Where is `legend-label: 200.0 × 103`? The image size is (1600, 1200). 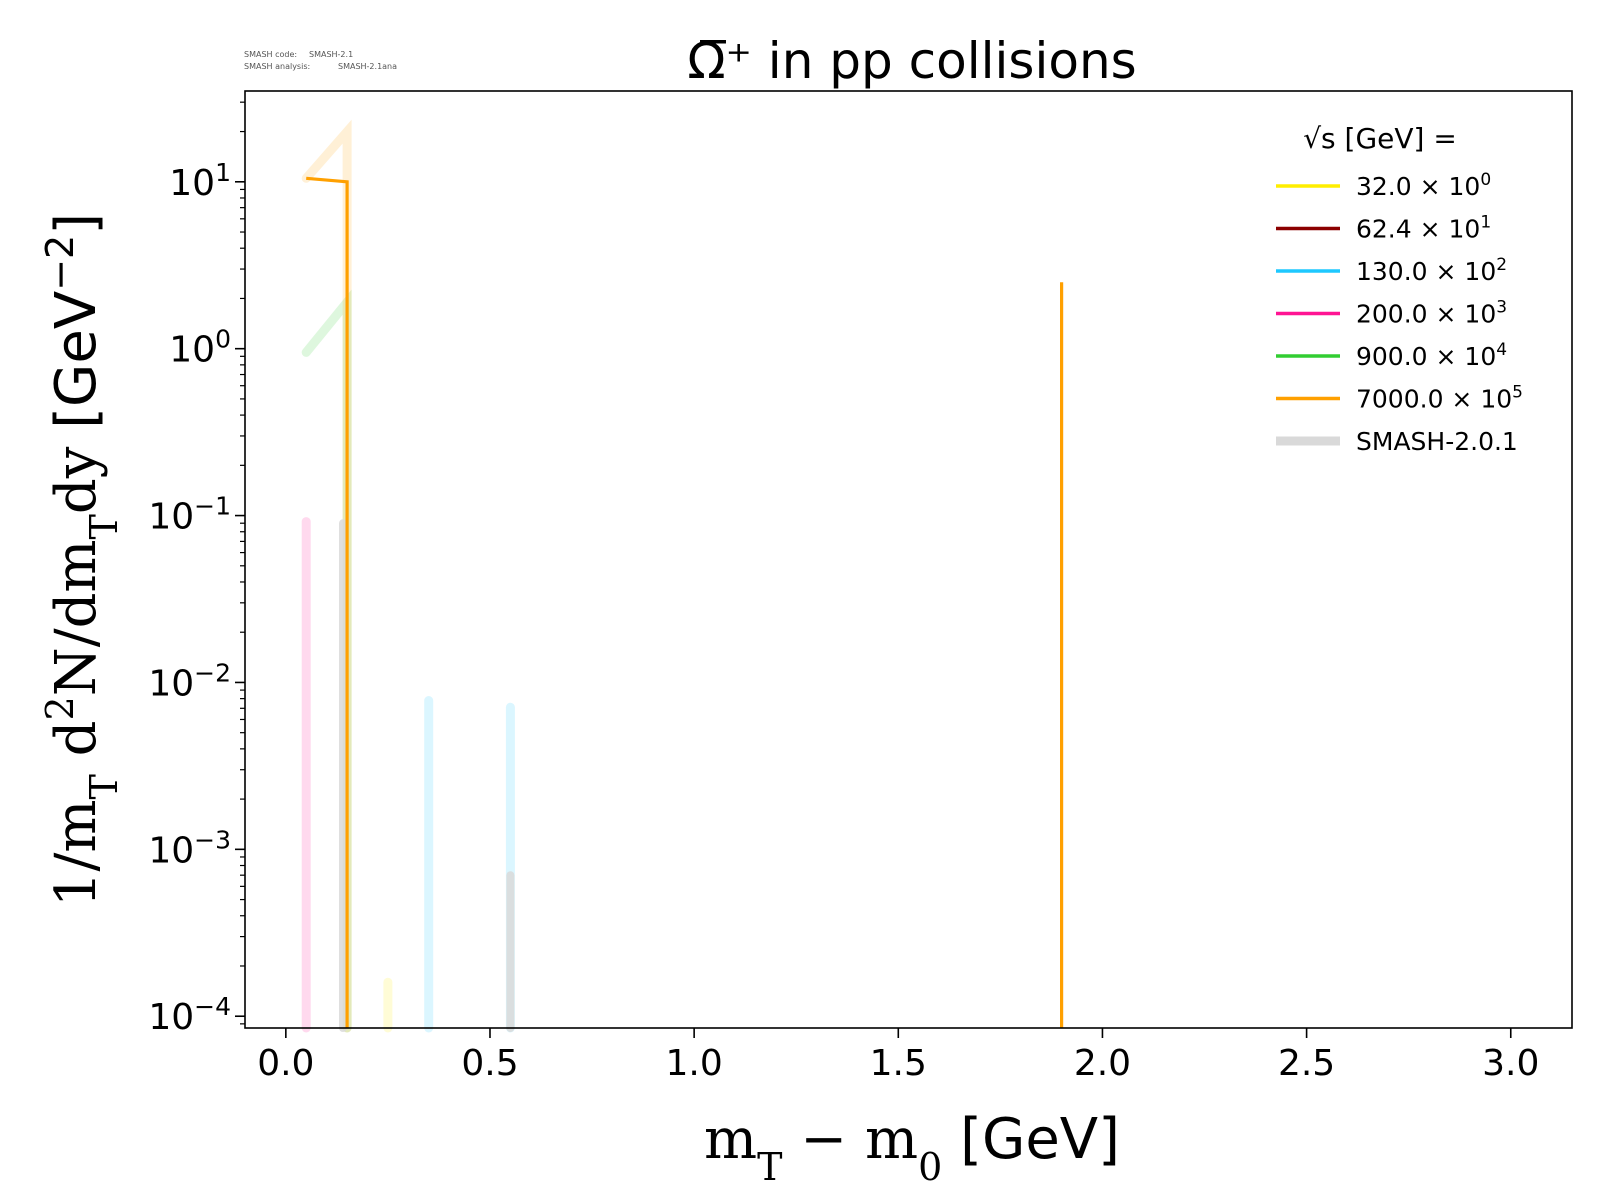
legend-label: 200.0 × 103 is located at coordinates (1431, 313).